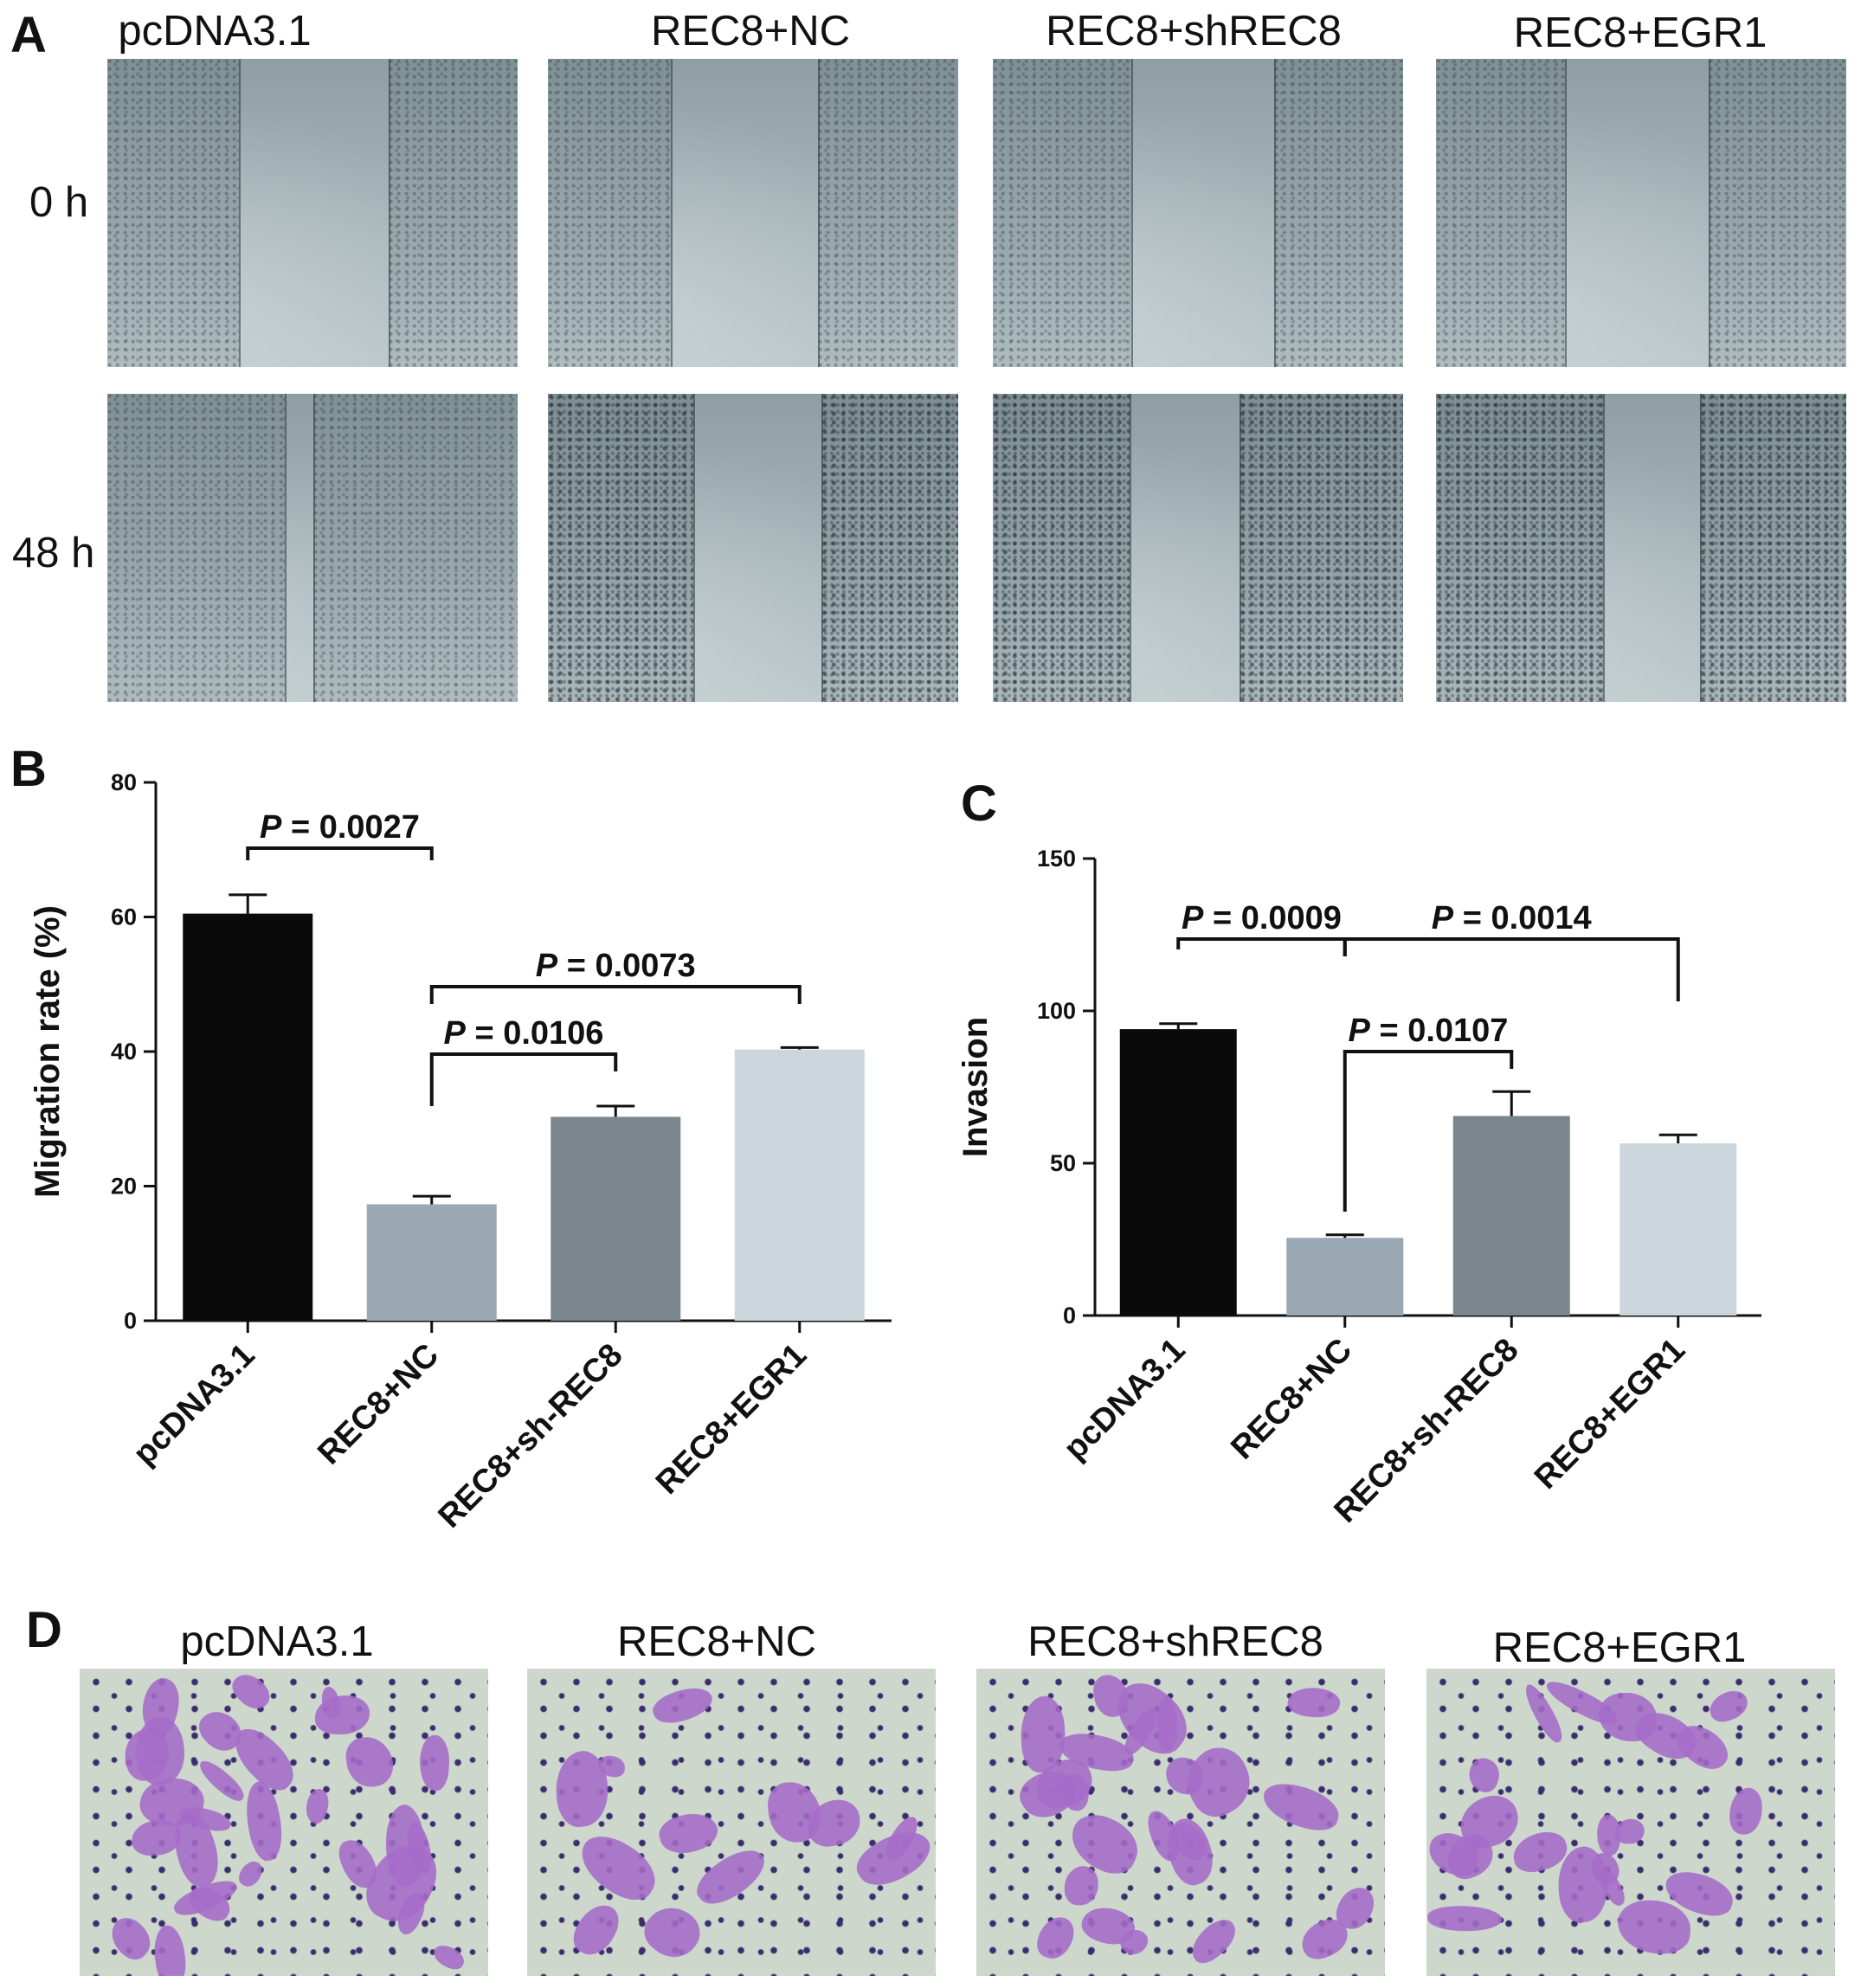  I want to click on panel-a-row-label: 0 h, so click(59, 202).